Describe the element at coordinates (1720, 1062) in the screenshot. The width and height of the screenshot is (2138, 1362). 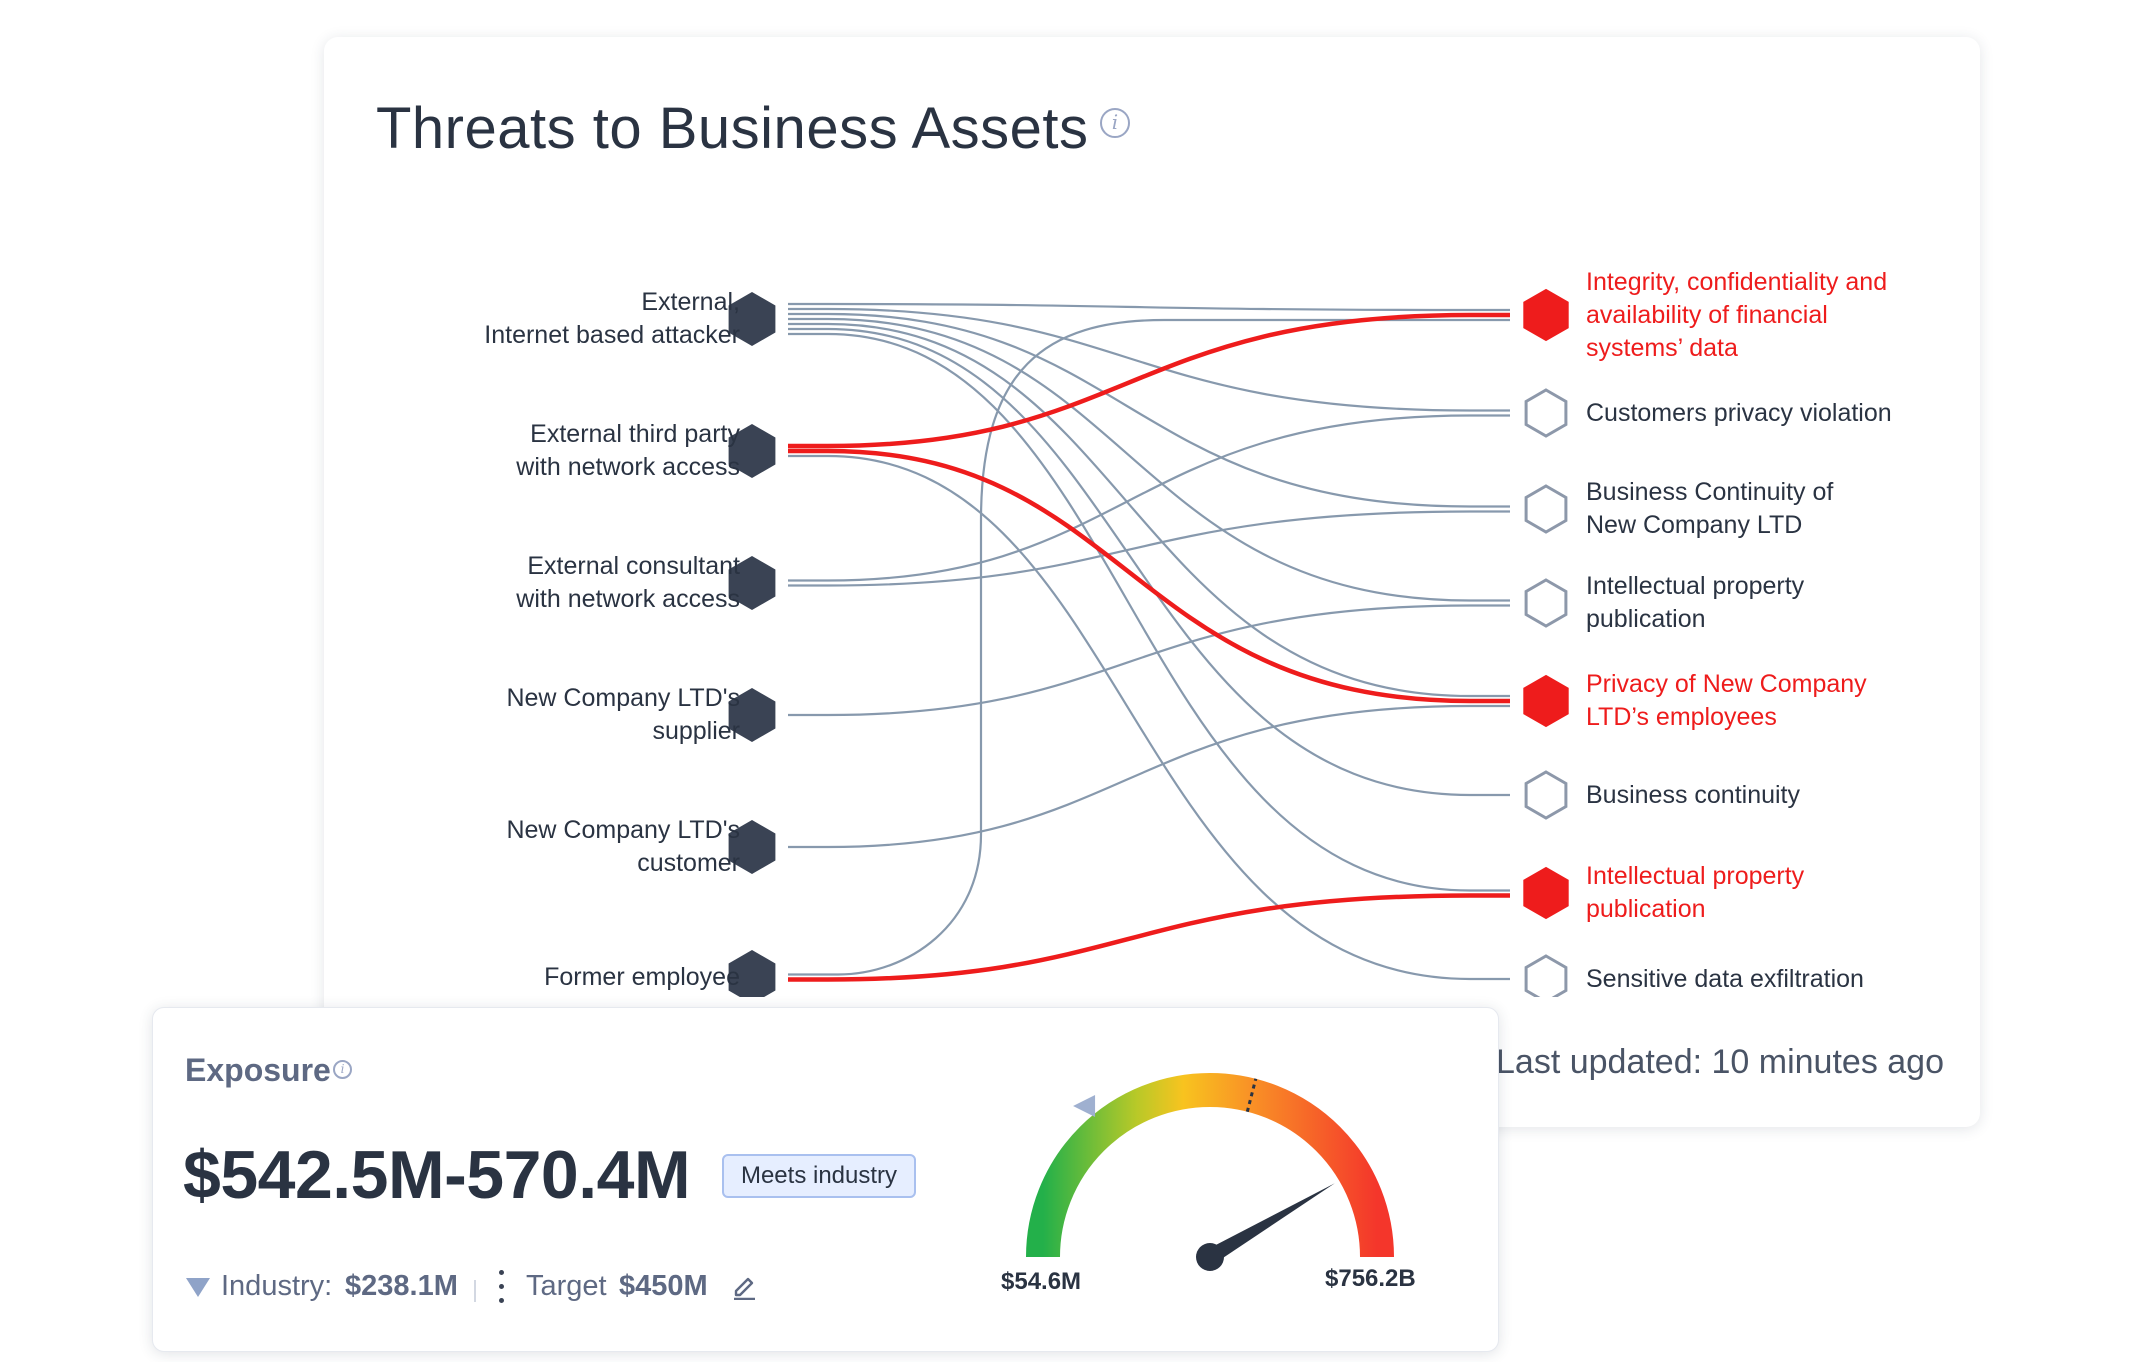
I see `last-updated: Last updated: 10 minutes ago` at that location.